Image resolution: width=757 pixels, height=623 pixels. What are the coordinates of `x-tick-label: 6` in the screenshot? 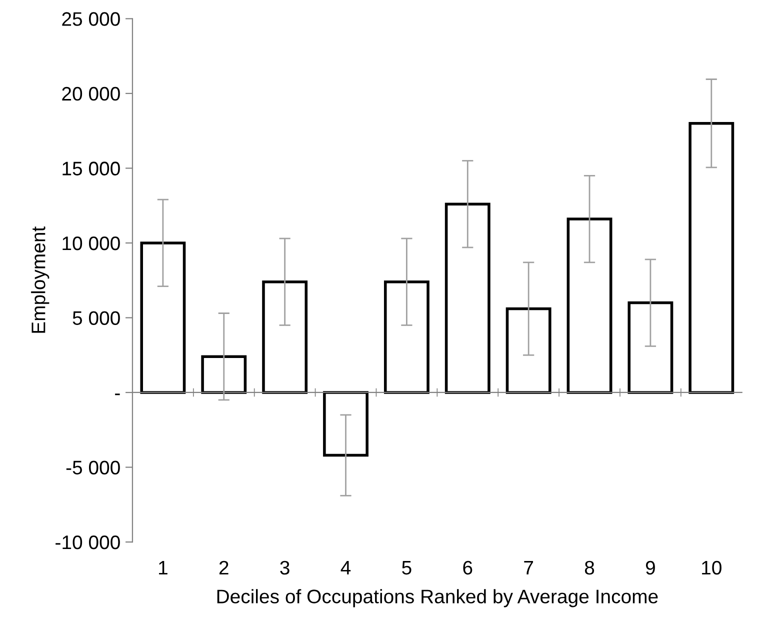 It's located at (467, 567).